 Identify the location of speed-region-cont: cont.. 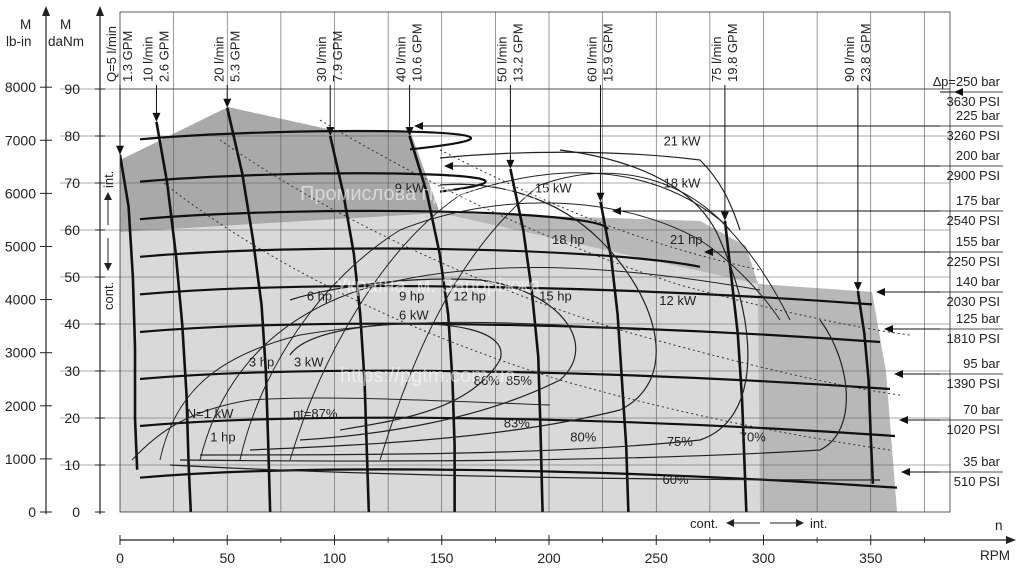
(704, 523).